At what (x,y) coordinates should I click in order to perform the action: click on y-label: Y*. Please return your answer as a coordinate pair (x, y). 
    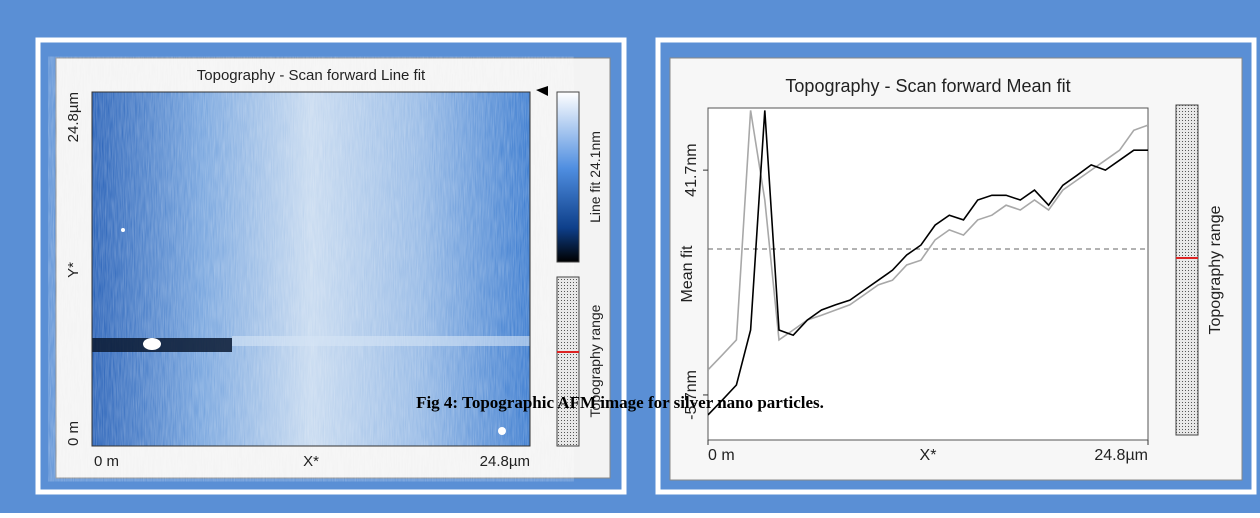
    Looking at the image, I should click on (73, 270).